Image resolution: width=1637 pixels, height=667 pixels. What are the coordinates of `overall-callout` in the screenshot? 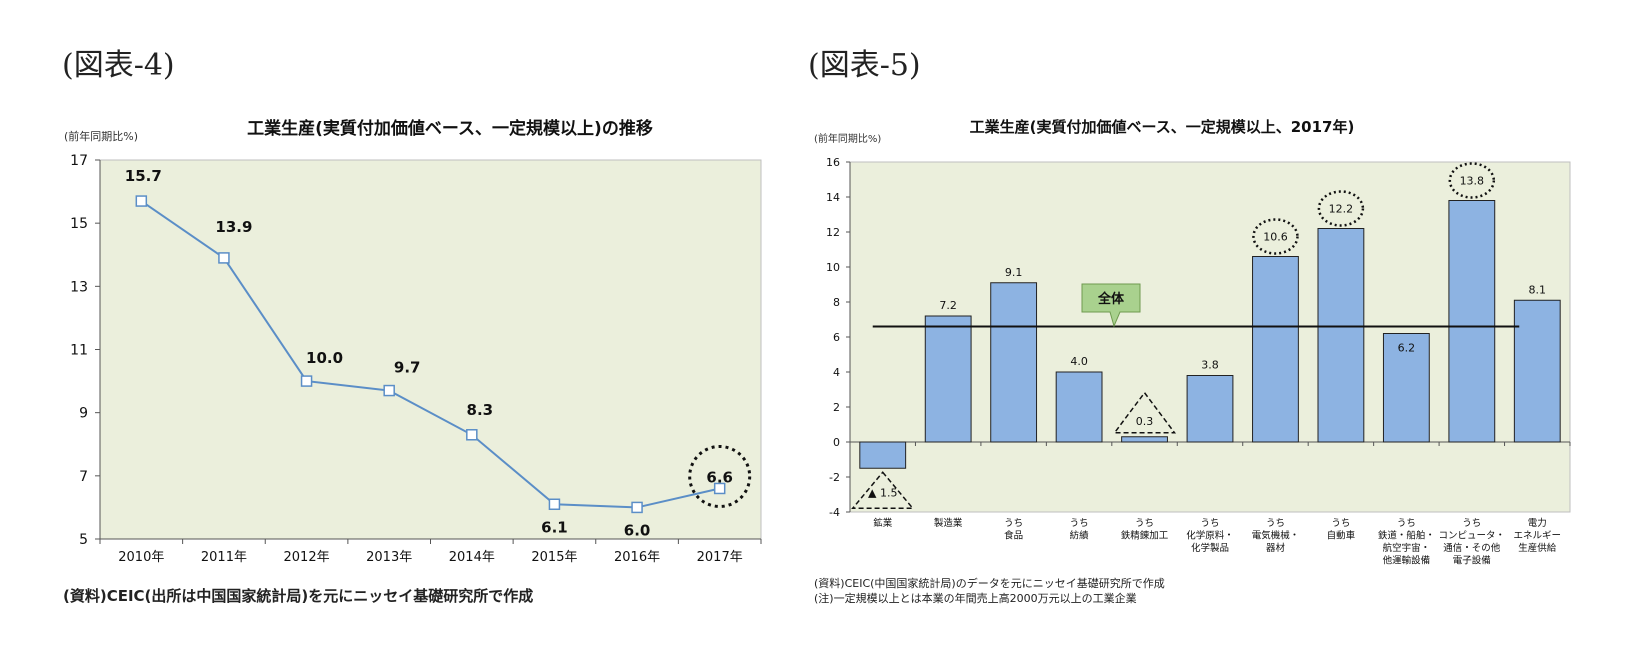 It's located at (1111, 305).